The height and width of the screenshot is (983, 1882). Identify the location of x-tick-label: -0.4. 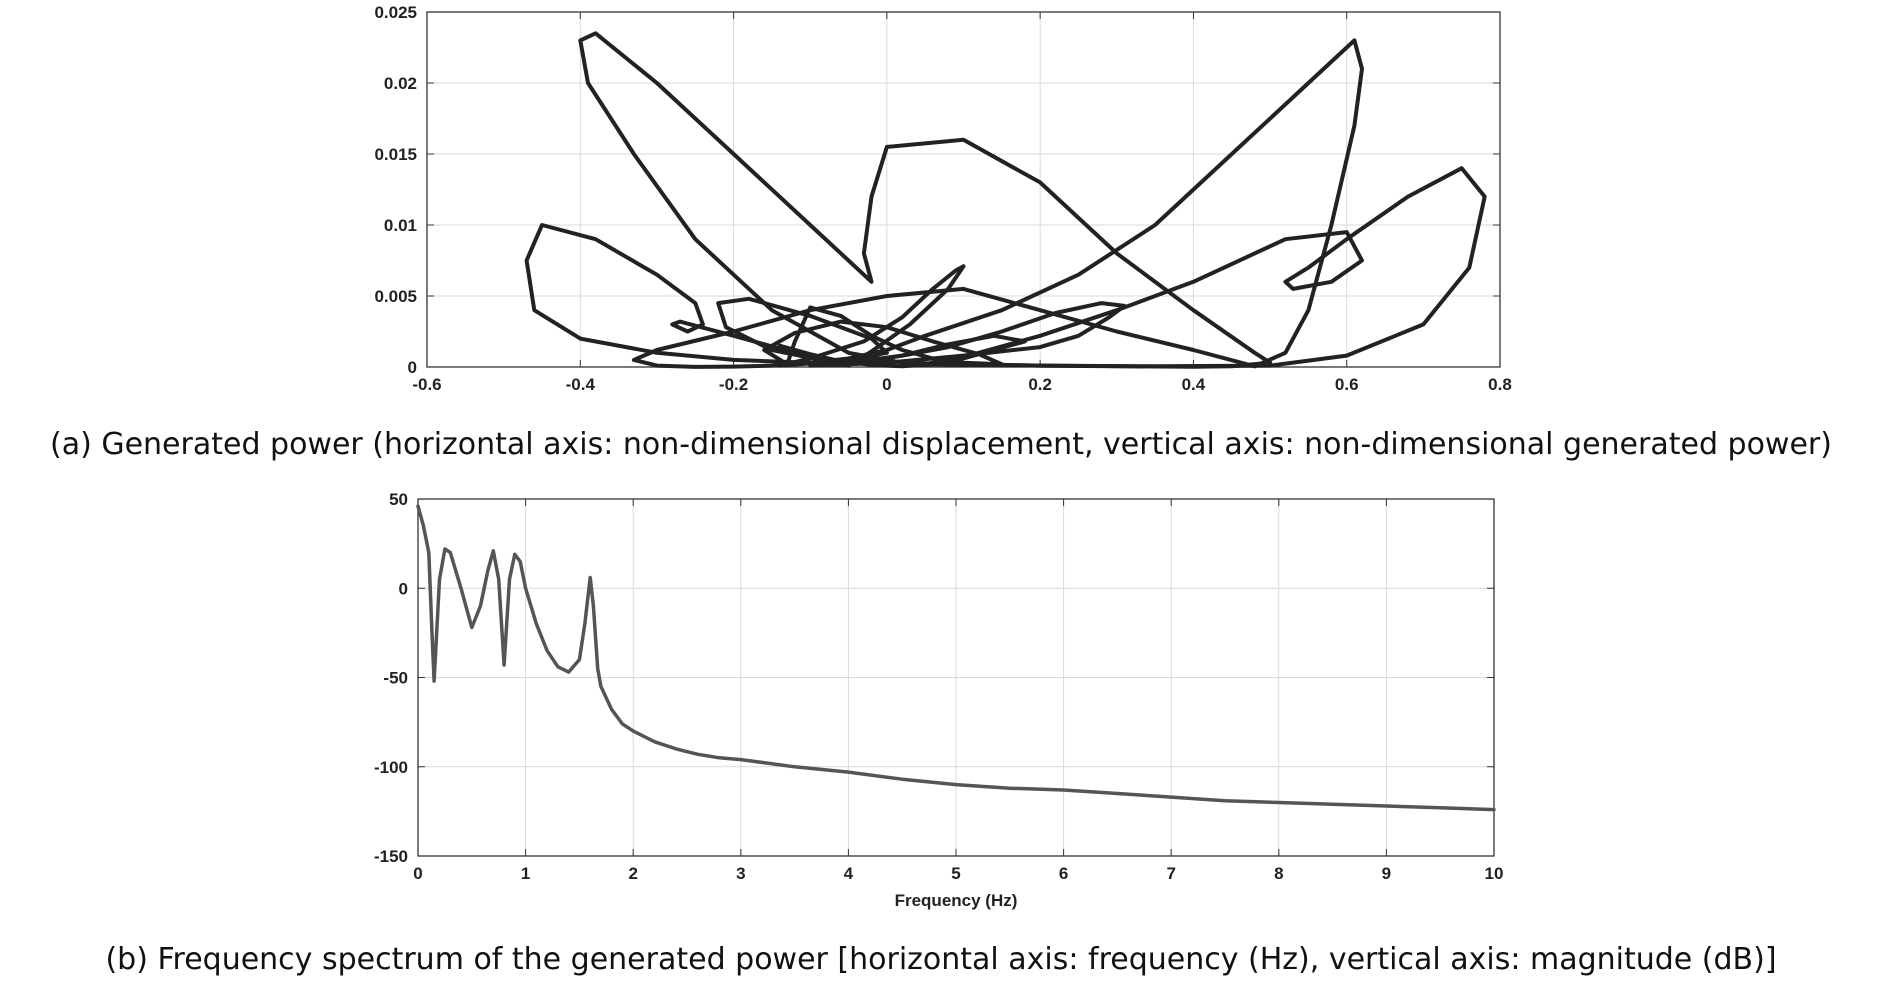
(581, 384).